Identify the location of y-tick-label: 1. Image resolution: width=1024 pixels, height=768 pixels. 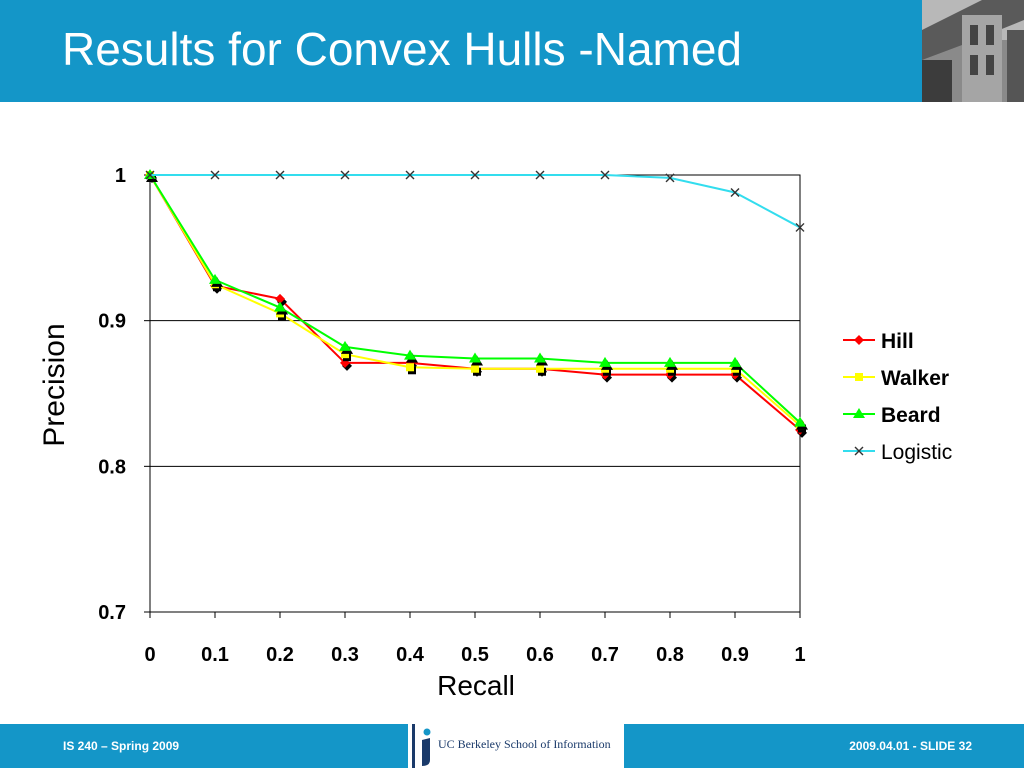
(120, 176).